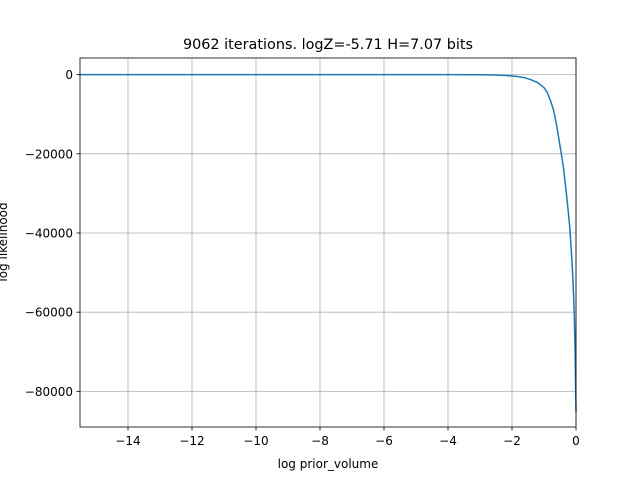  Describe the element at coordinates (328, 45) in the screenshot. I see `chart-title: 9062 iterations. logZ=-5.71 H=7.07 bits` at that location.